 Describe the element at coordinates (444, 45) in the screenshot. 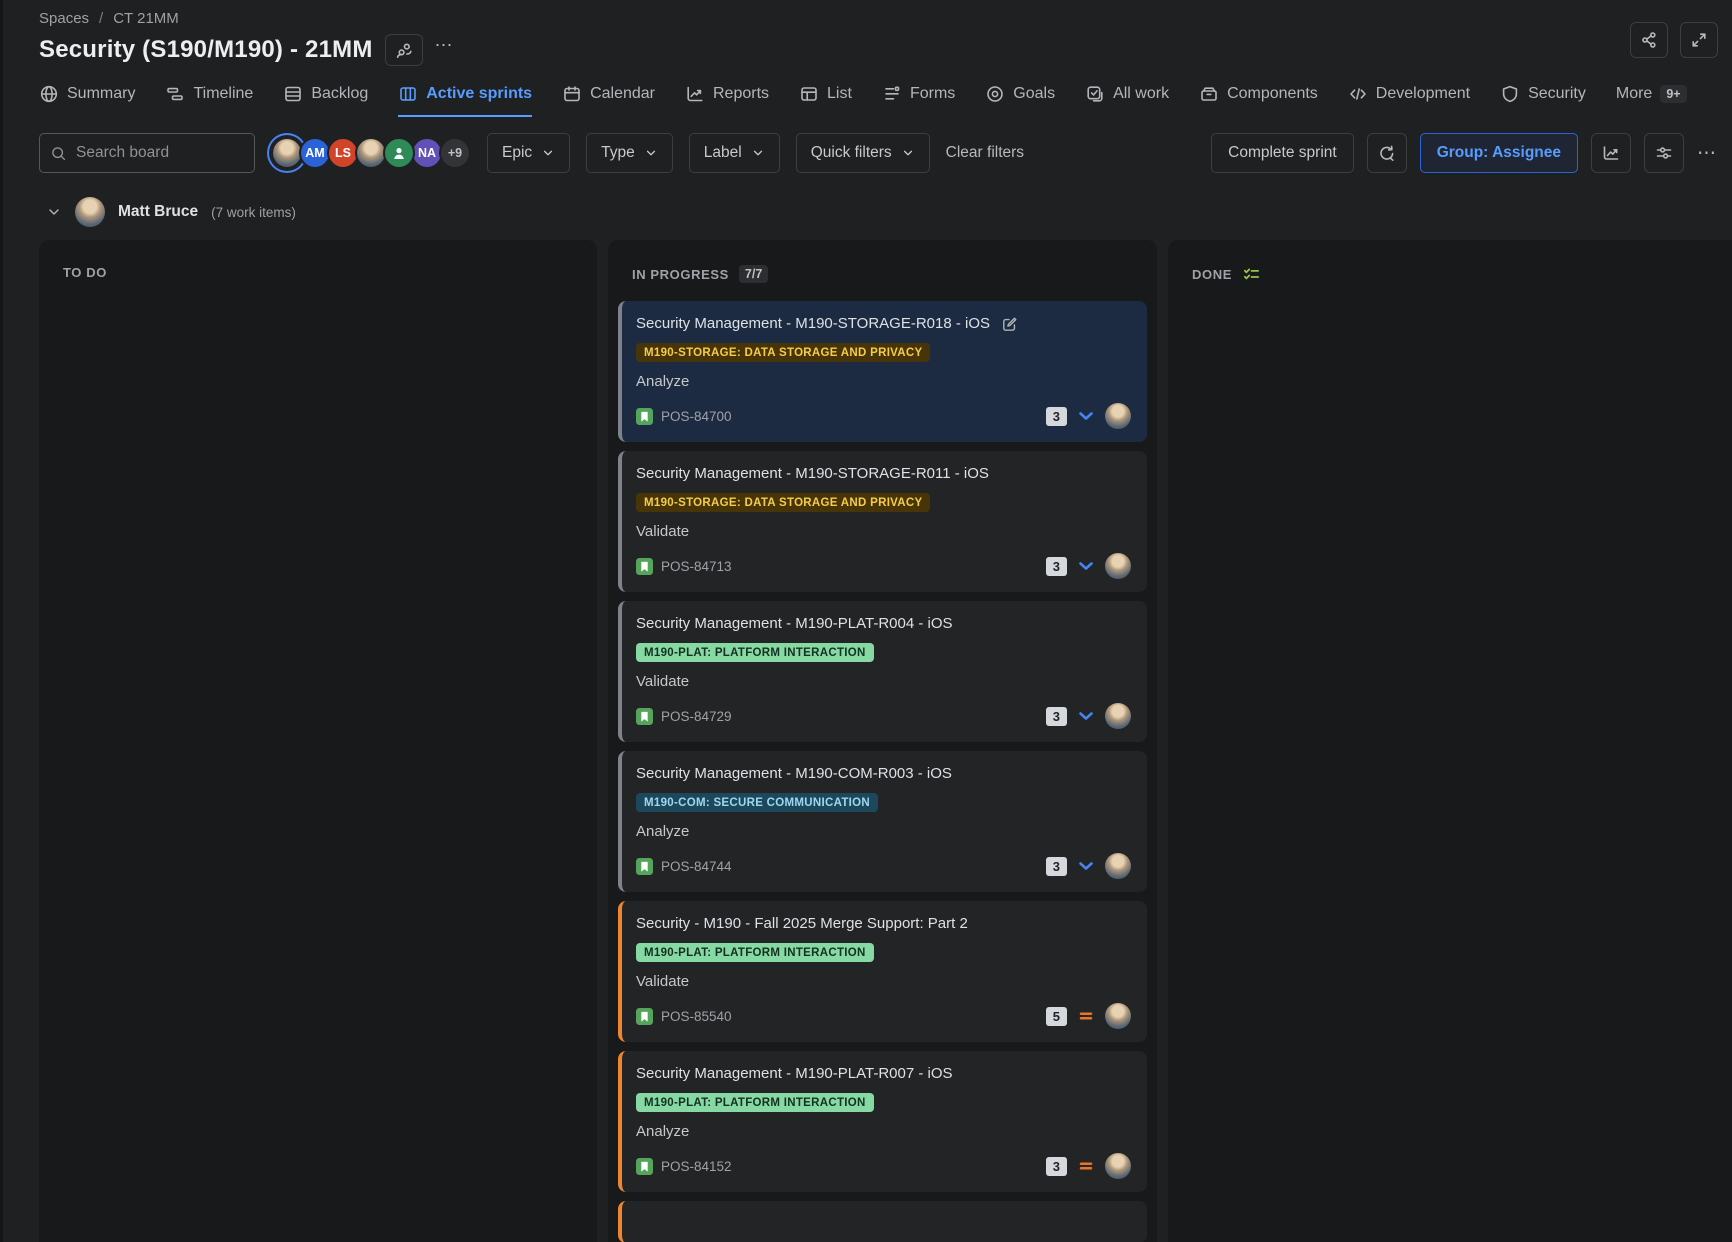

I see `title-more-button: ⋯` at that location.